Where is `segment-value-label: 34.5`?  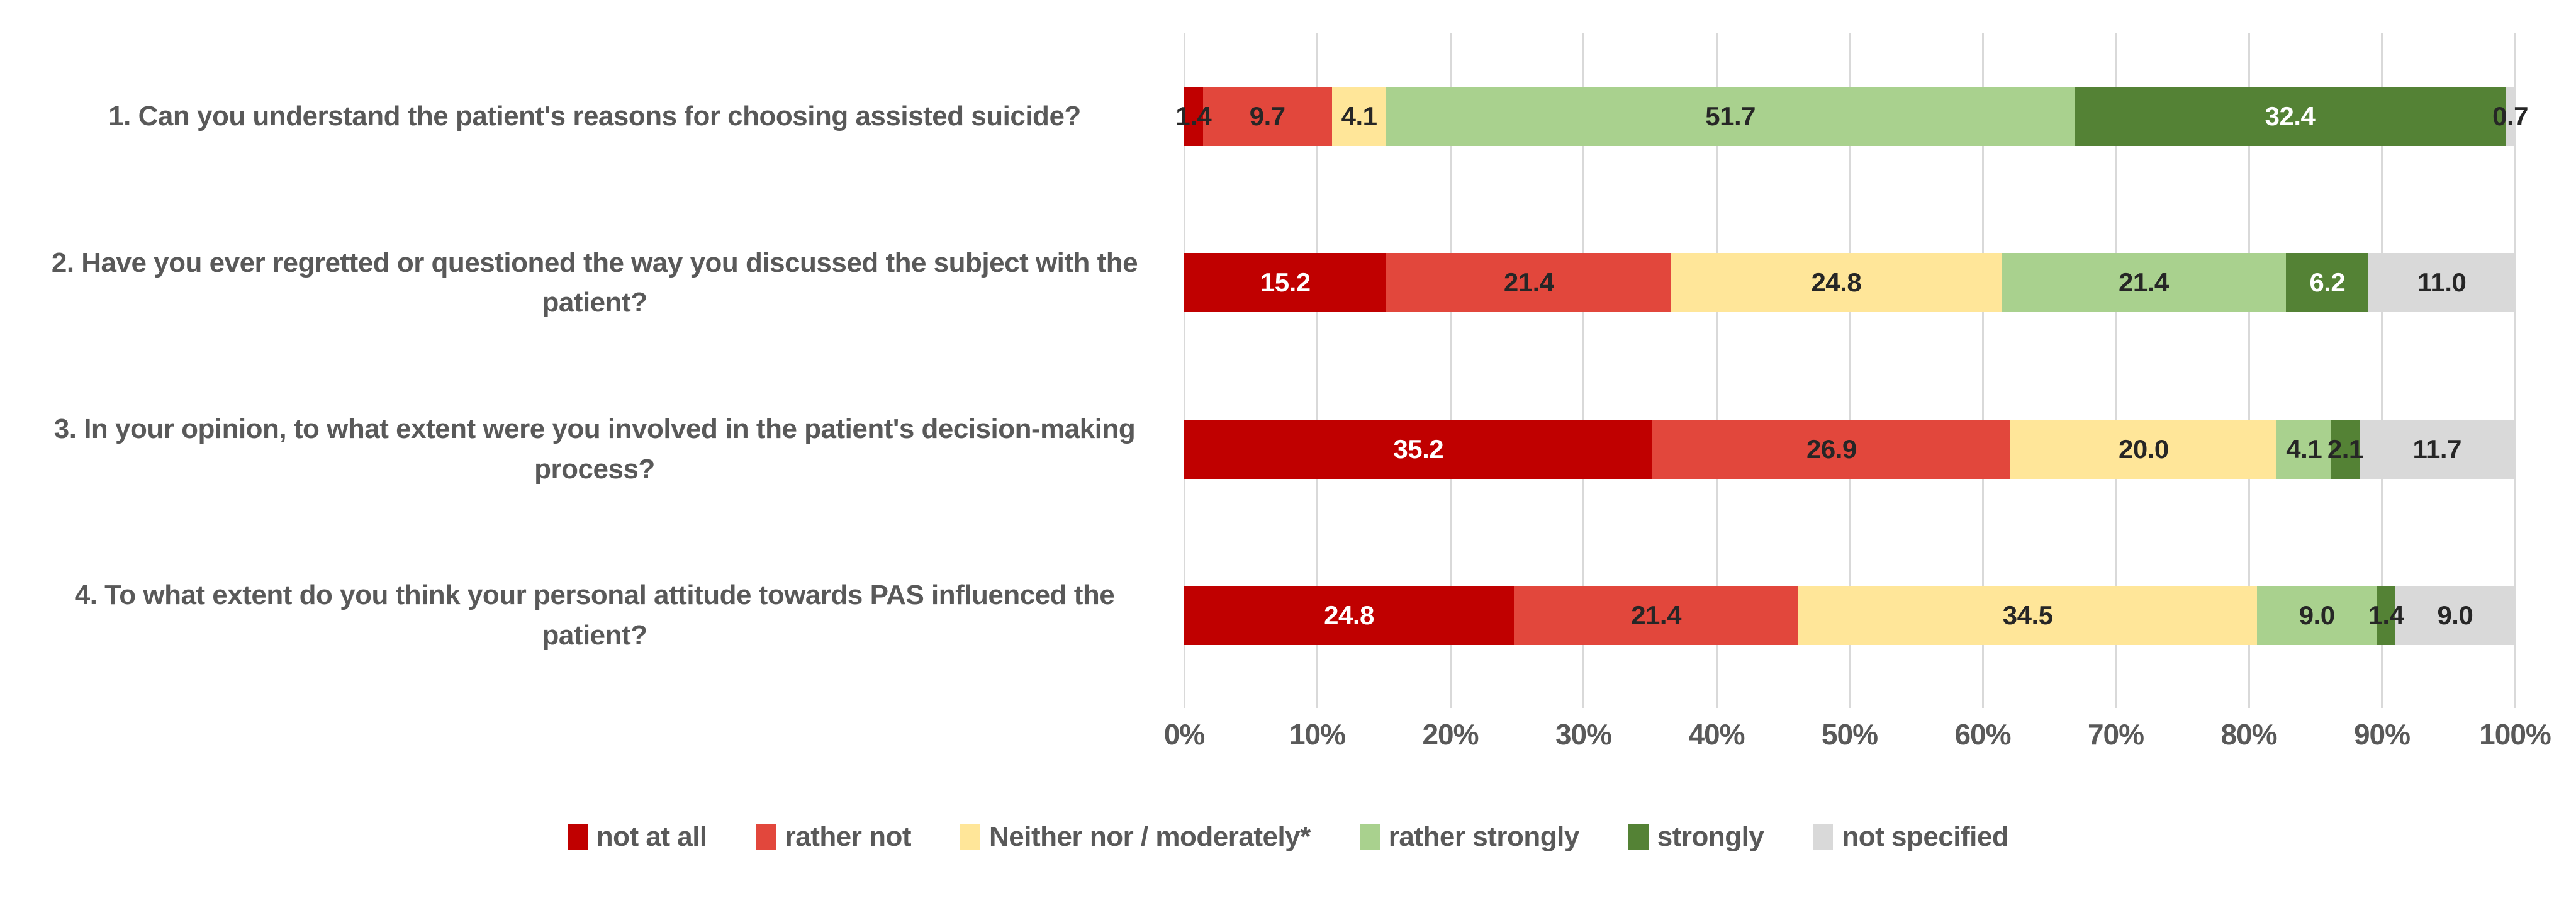 segment-value-label: 34.5 is located at coordinates (2027, 615).